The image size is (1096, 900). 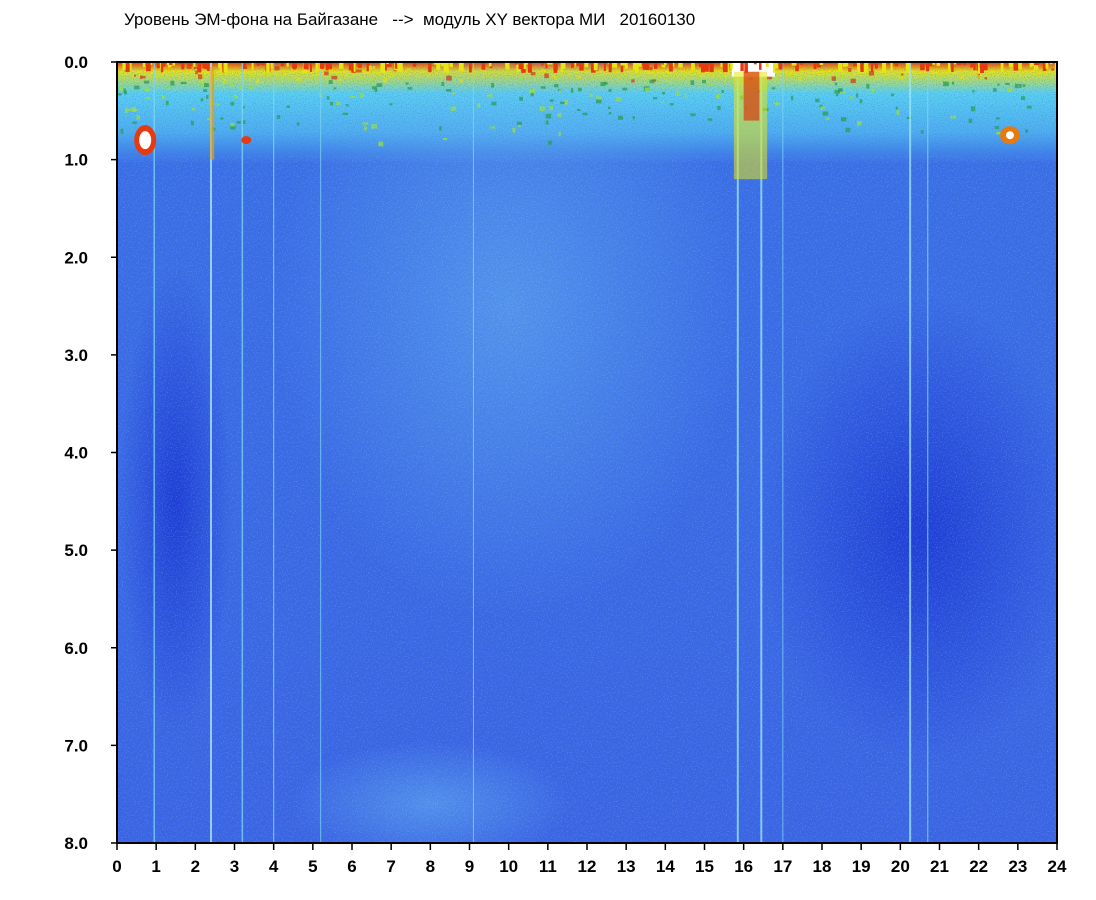 What do you see at coordinates (861, 866) in the screenshot?
I see `x-tick-label: 19` at bounding box center [861, 866].